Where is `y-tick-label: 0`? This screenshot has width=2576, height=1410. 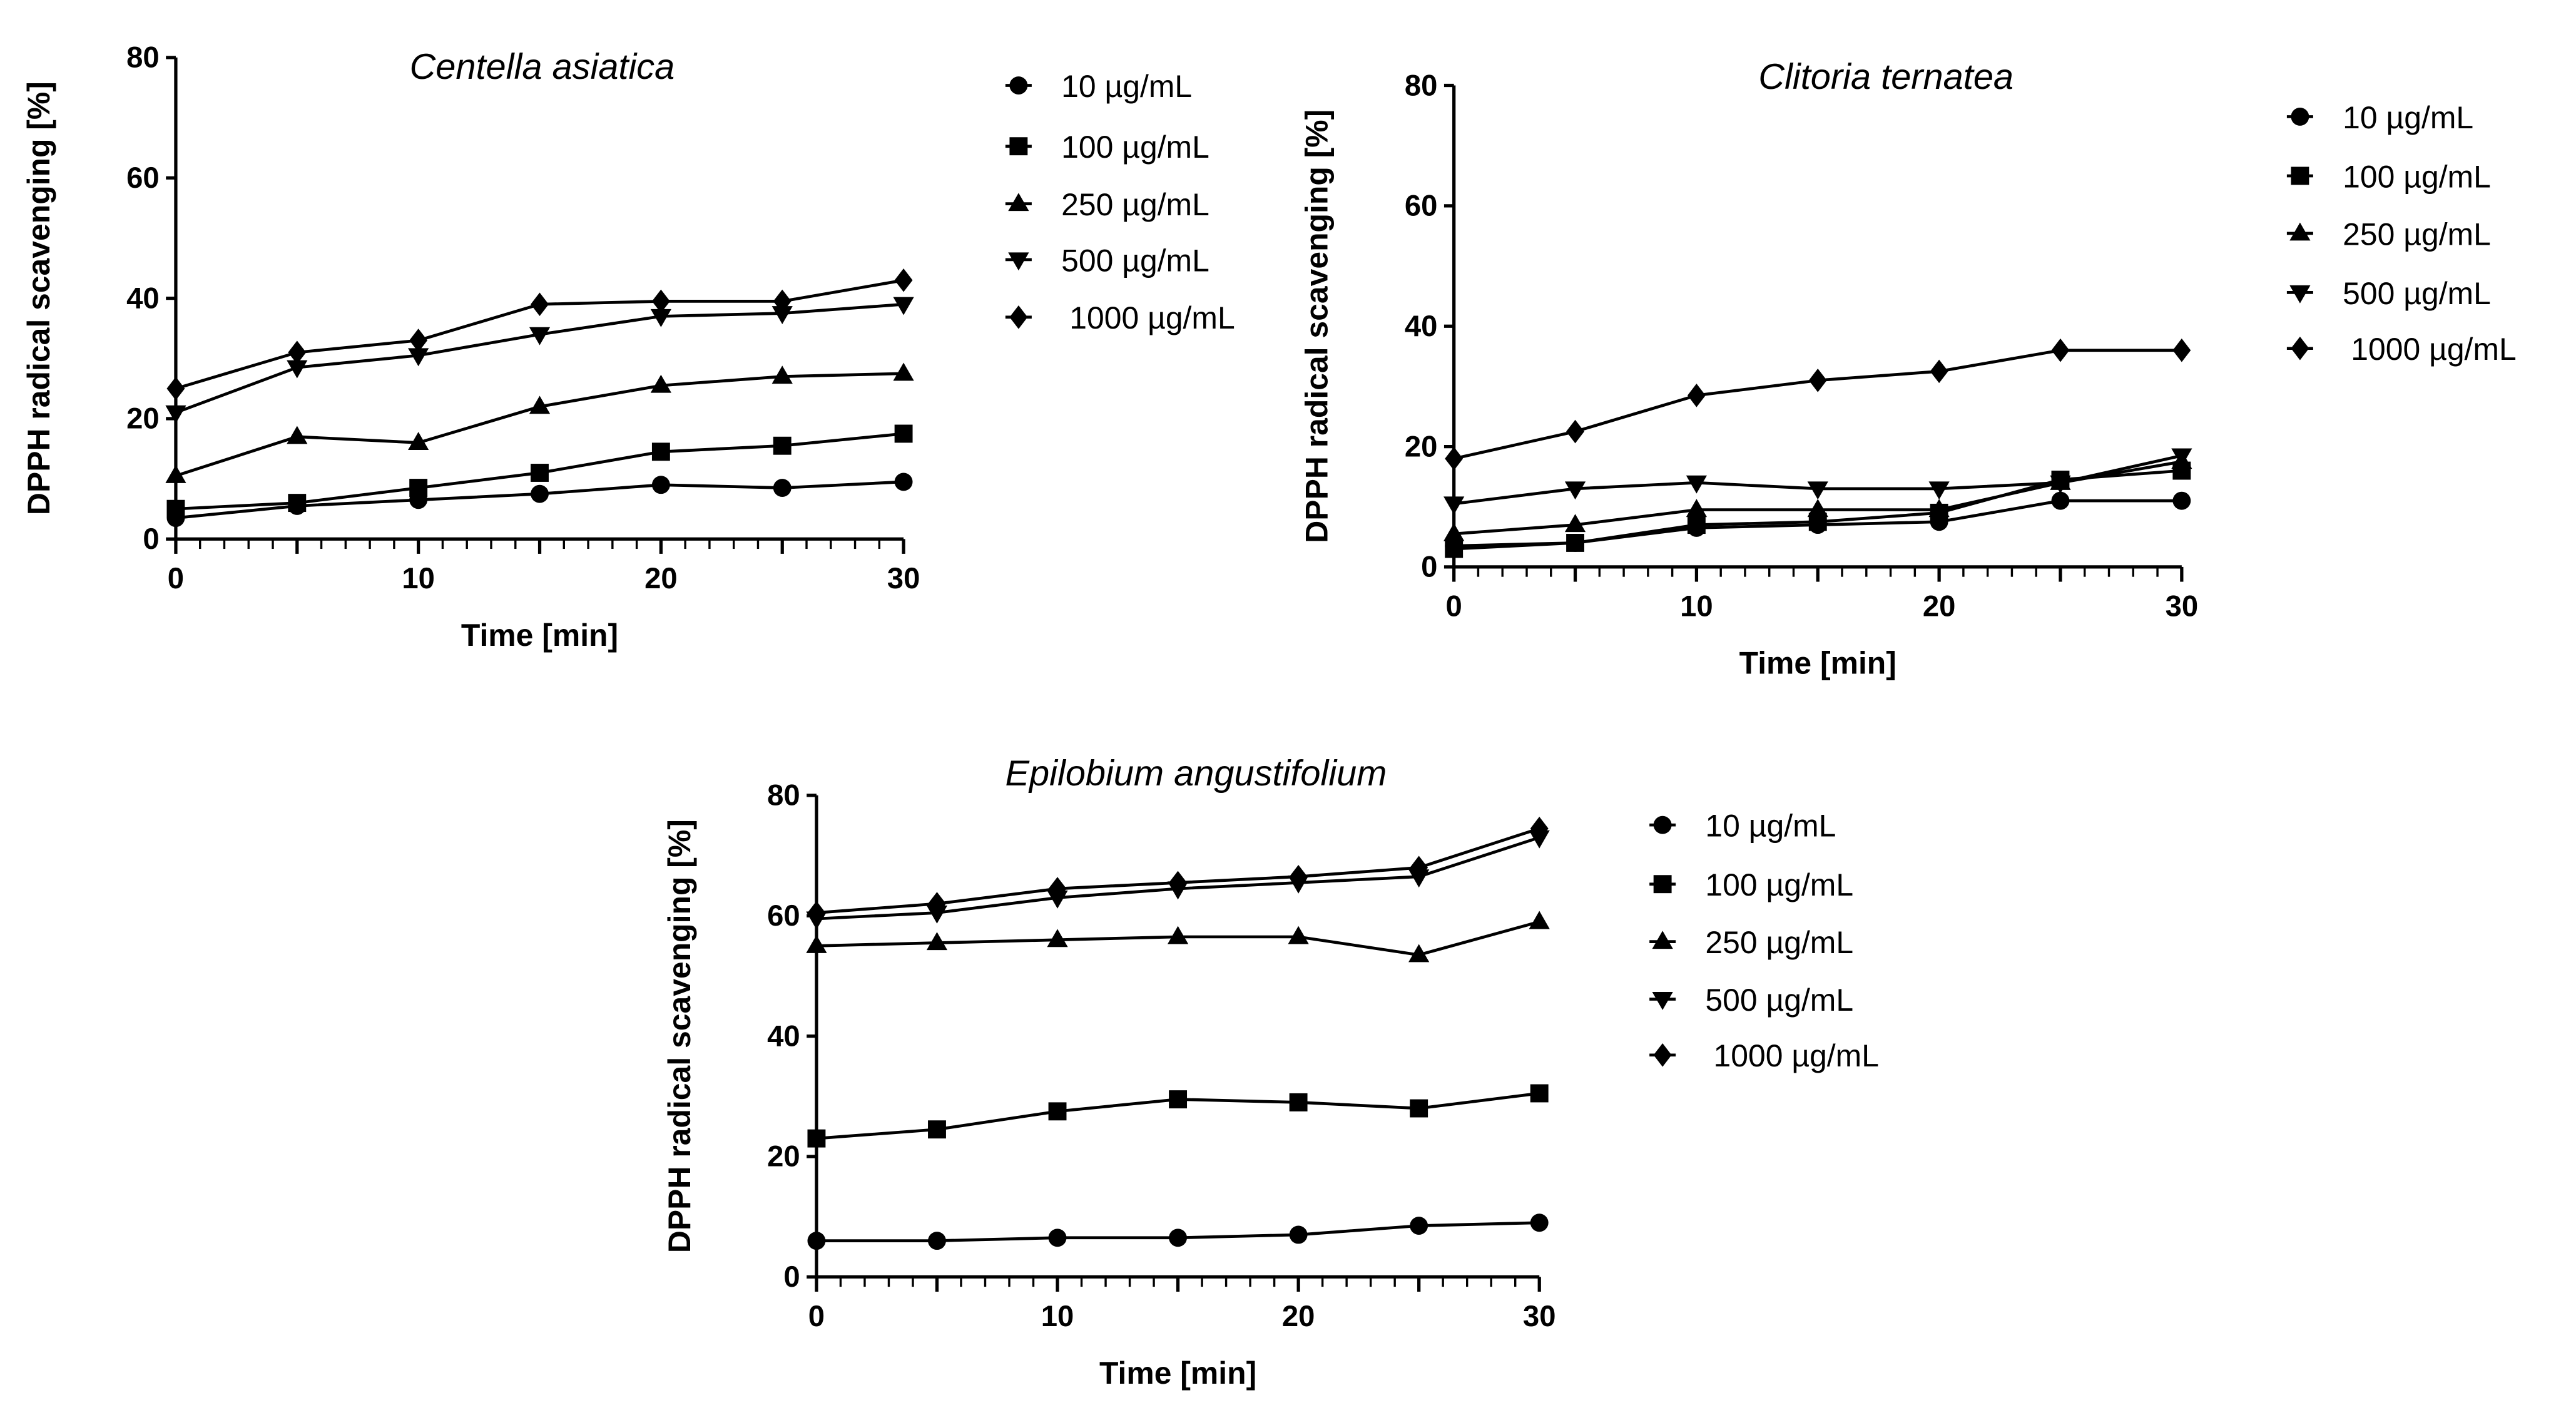
y-tick-label: 0 is located at coordinates (791, 1277).